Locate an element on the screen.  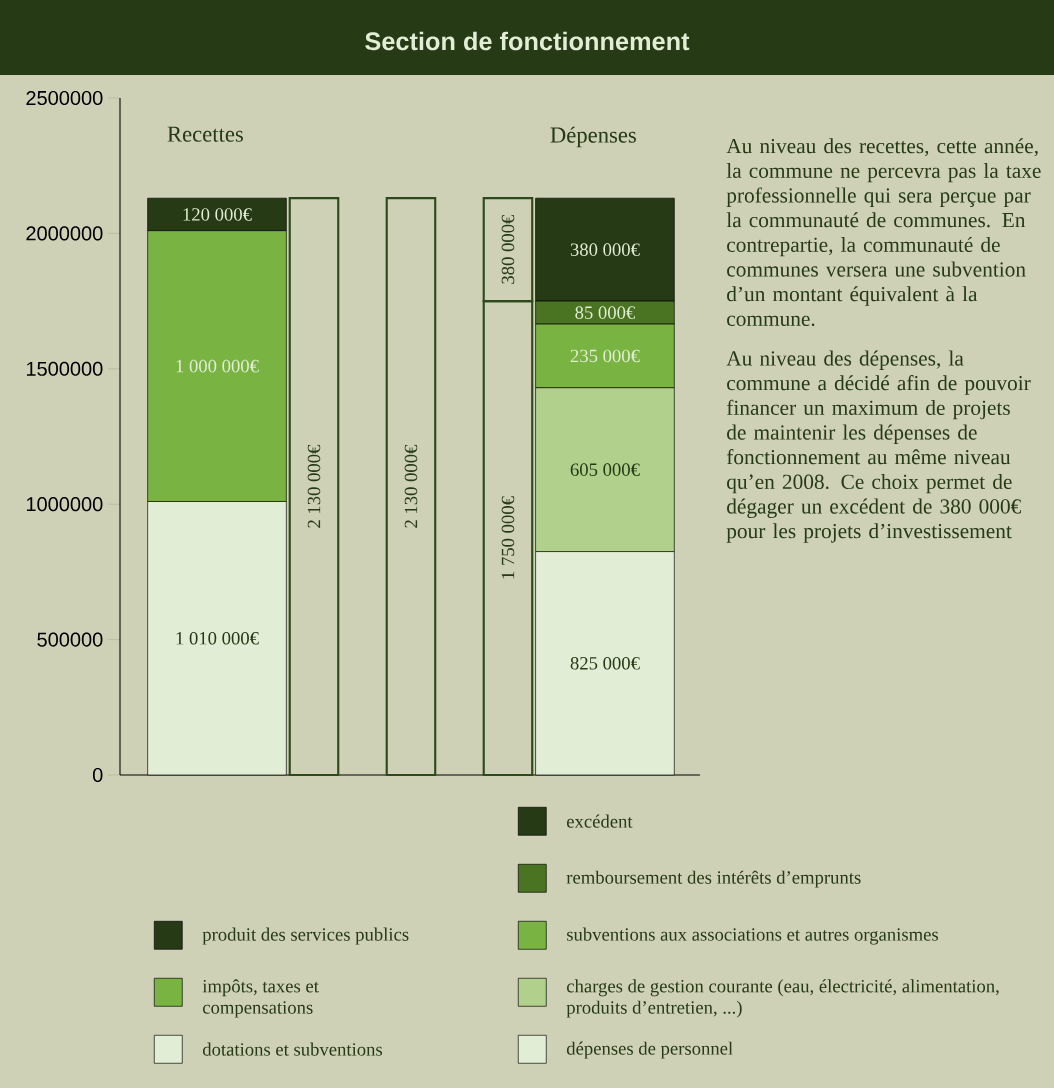
text: Au niveau des recettes, cette année, la commune ne percevra pas la taxe professionnelle qui sera perçue par la communauté de communes. En contrepartie, la communauté de communes versera une subvention d’un montant équivalent à la commune. is located at coordinates (883, 232).